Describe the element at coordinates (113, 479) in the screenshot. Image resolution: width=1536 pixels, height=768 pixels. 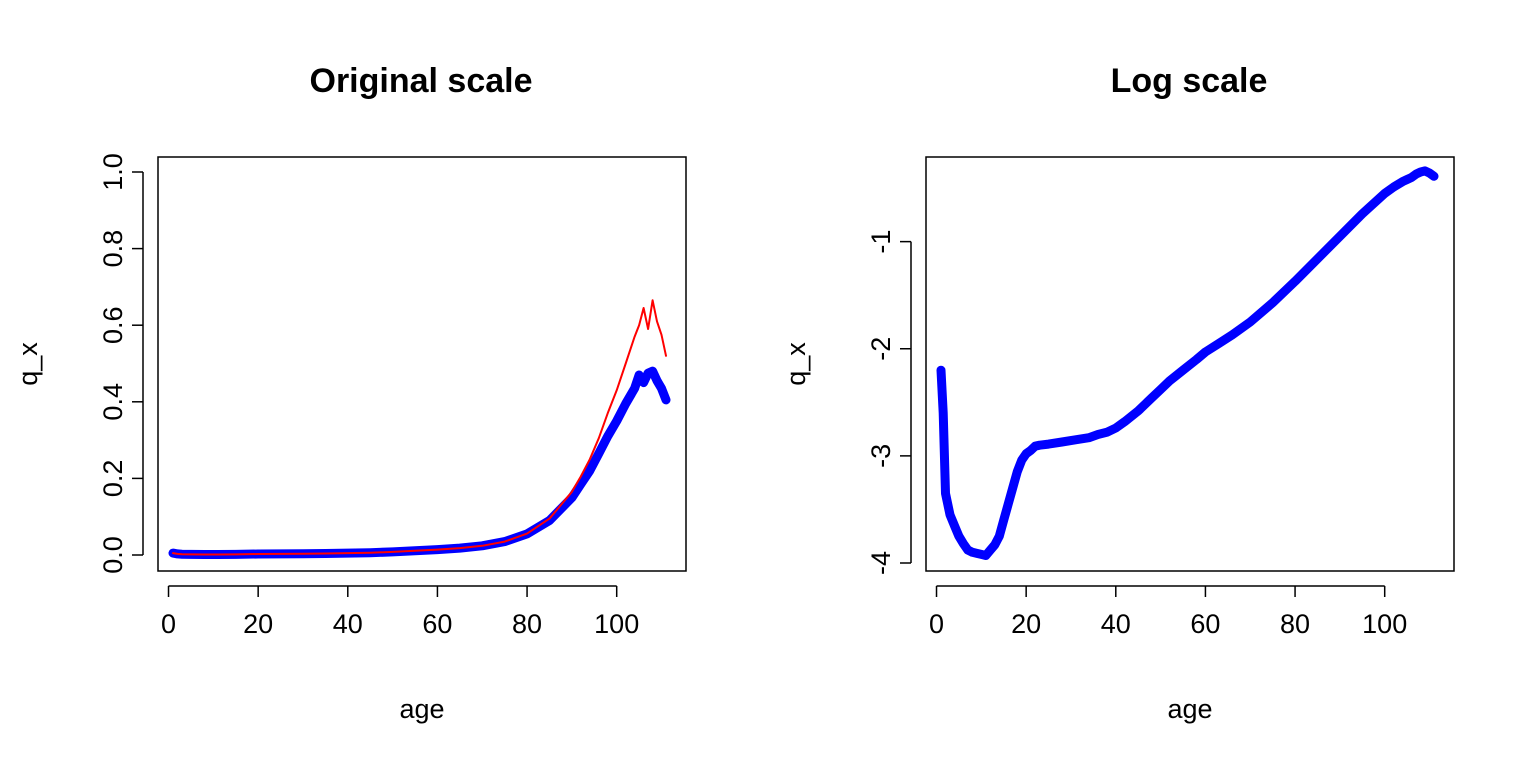
I see `y-tick-label: 0.2` at that location.